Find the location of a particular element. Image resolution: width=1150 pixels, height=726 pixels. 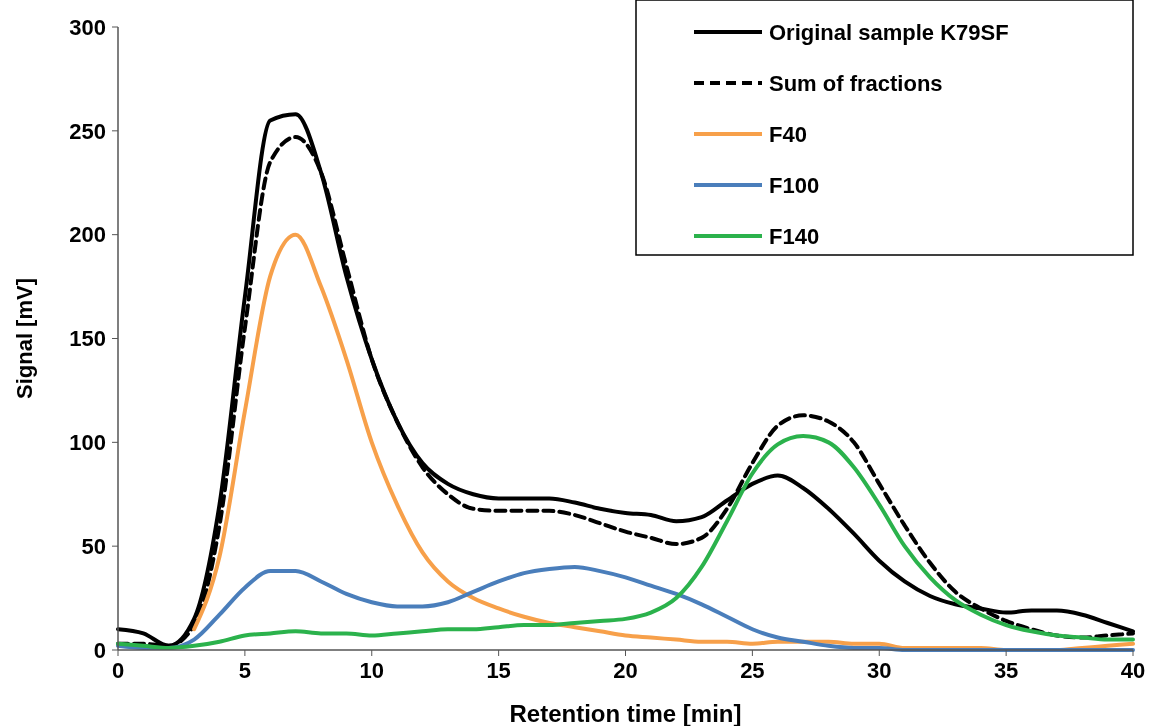

x-tick-label: 10 is located at coordinates (371, 670).